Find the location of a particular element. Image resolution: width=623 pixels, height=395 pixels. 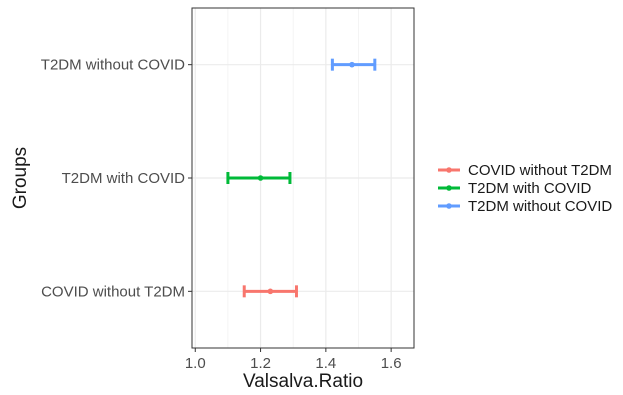

legend-item: T2DM with COVID is located at coordinates (515, 188).